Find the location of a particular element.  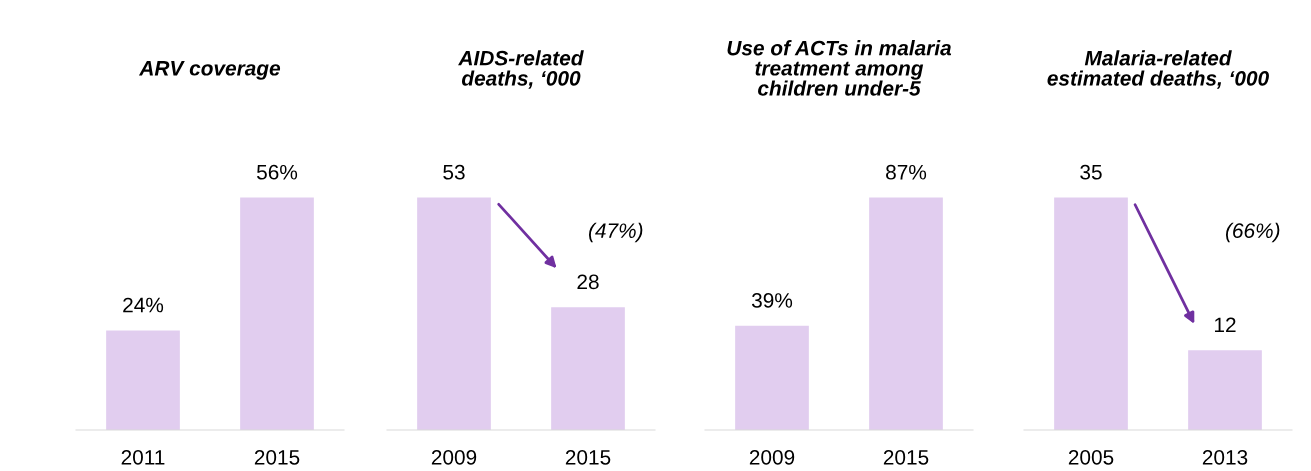

x-tick-label: 2005 is located at coordinates (1091, 457).